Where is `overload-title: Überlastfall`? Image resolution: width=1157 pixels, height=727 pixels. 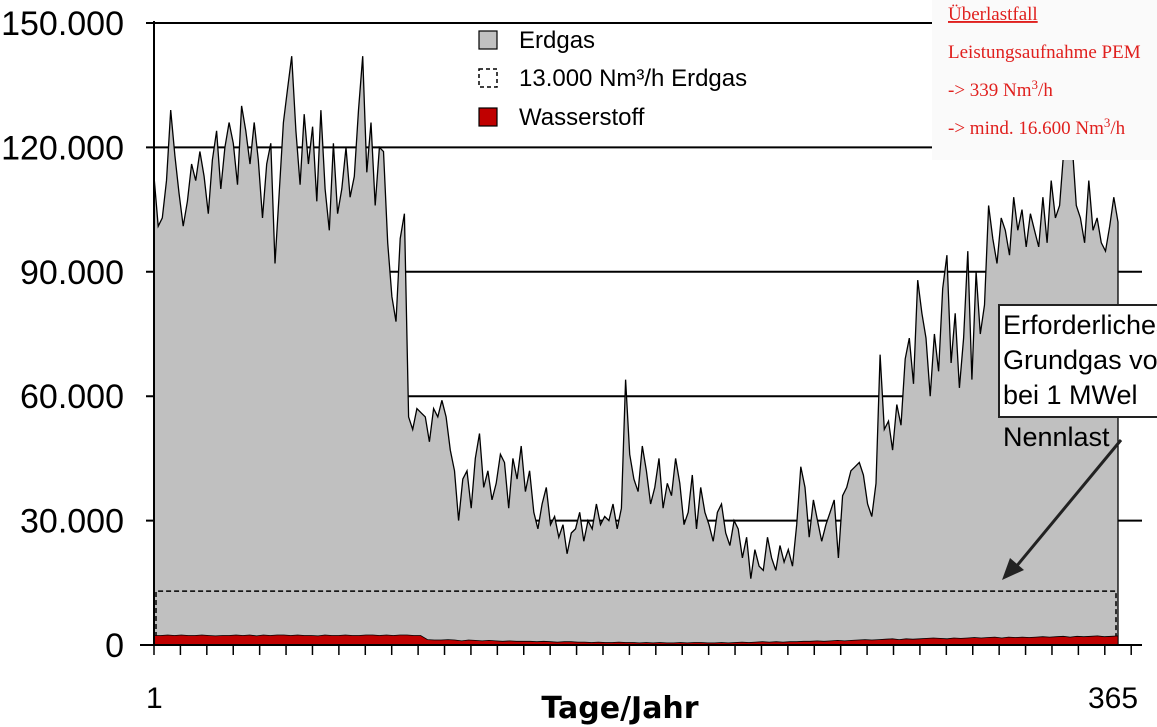 overload-title: Überlastfall is located at coordinates (993, 14).